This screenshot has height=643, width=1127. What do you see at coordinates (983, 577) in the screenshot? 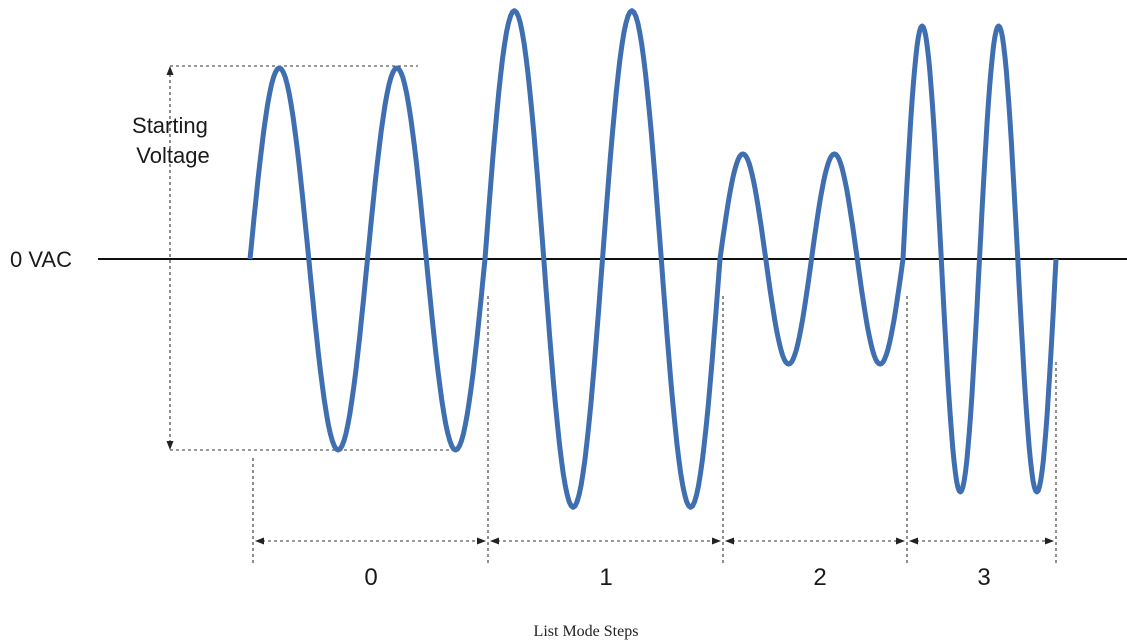
I see `step-label-3: 3` at bounding box center [983, 577].